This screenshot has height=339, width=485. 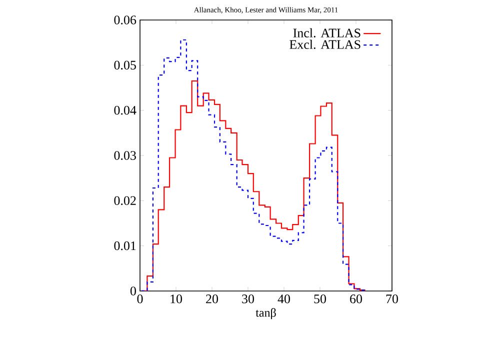 I want to click on y-tick-label: 0.06, so click(x=125, y=20).